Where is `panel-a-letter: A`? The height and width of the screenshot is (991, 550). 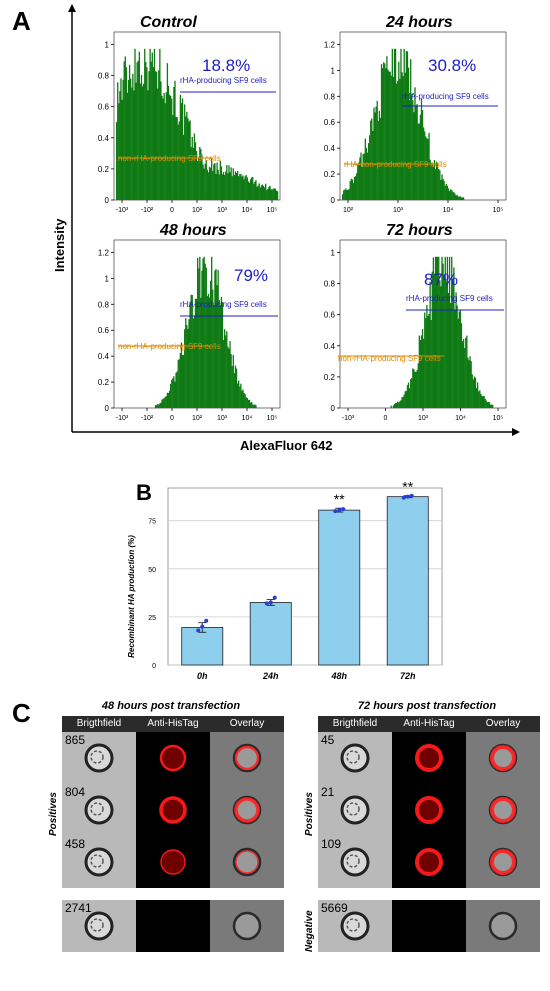 panel-a-letter: A is located at coordinates (21, 21).